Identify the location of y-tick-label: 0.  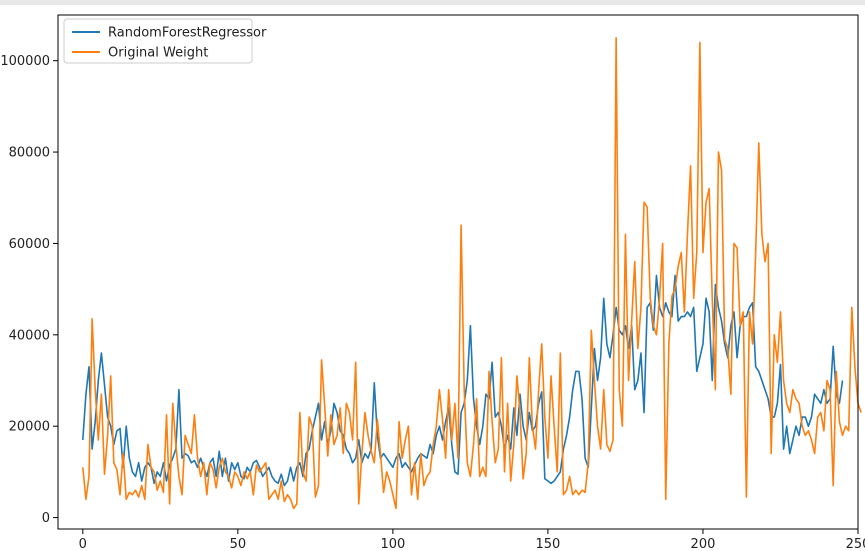
(46, 518).